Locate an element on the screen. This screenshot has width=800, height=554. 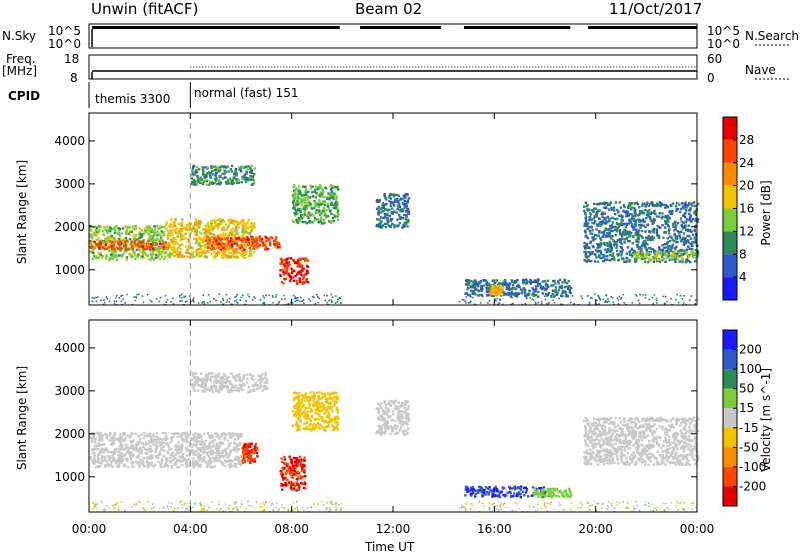
power-panel-range-tick-label: 4000 is located at coordinates (69, 141).